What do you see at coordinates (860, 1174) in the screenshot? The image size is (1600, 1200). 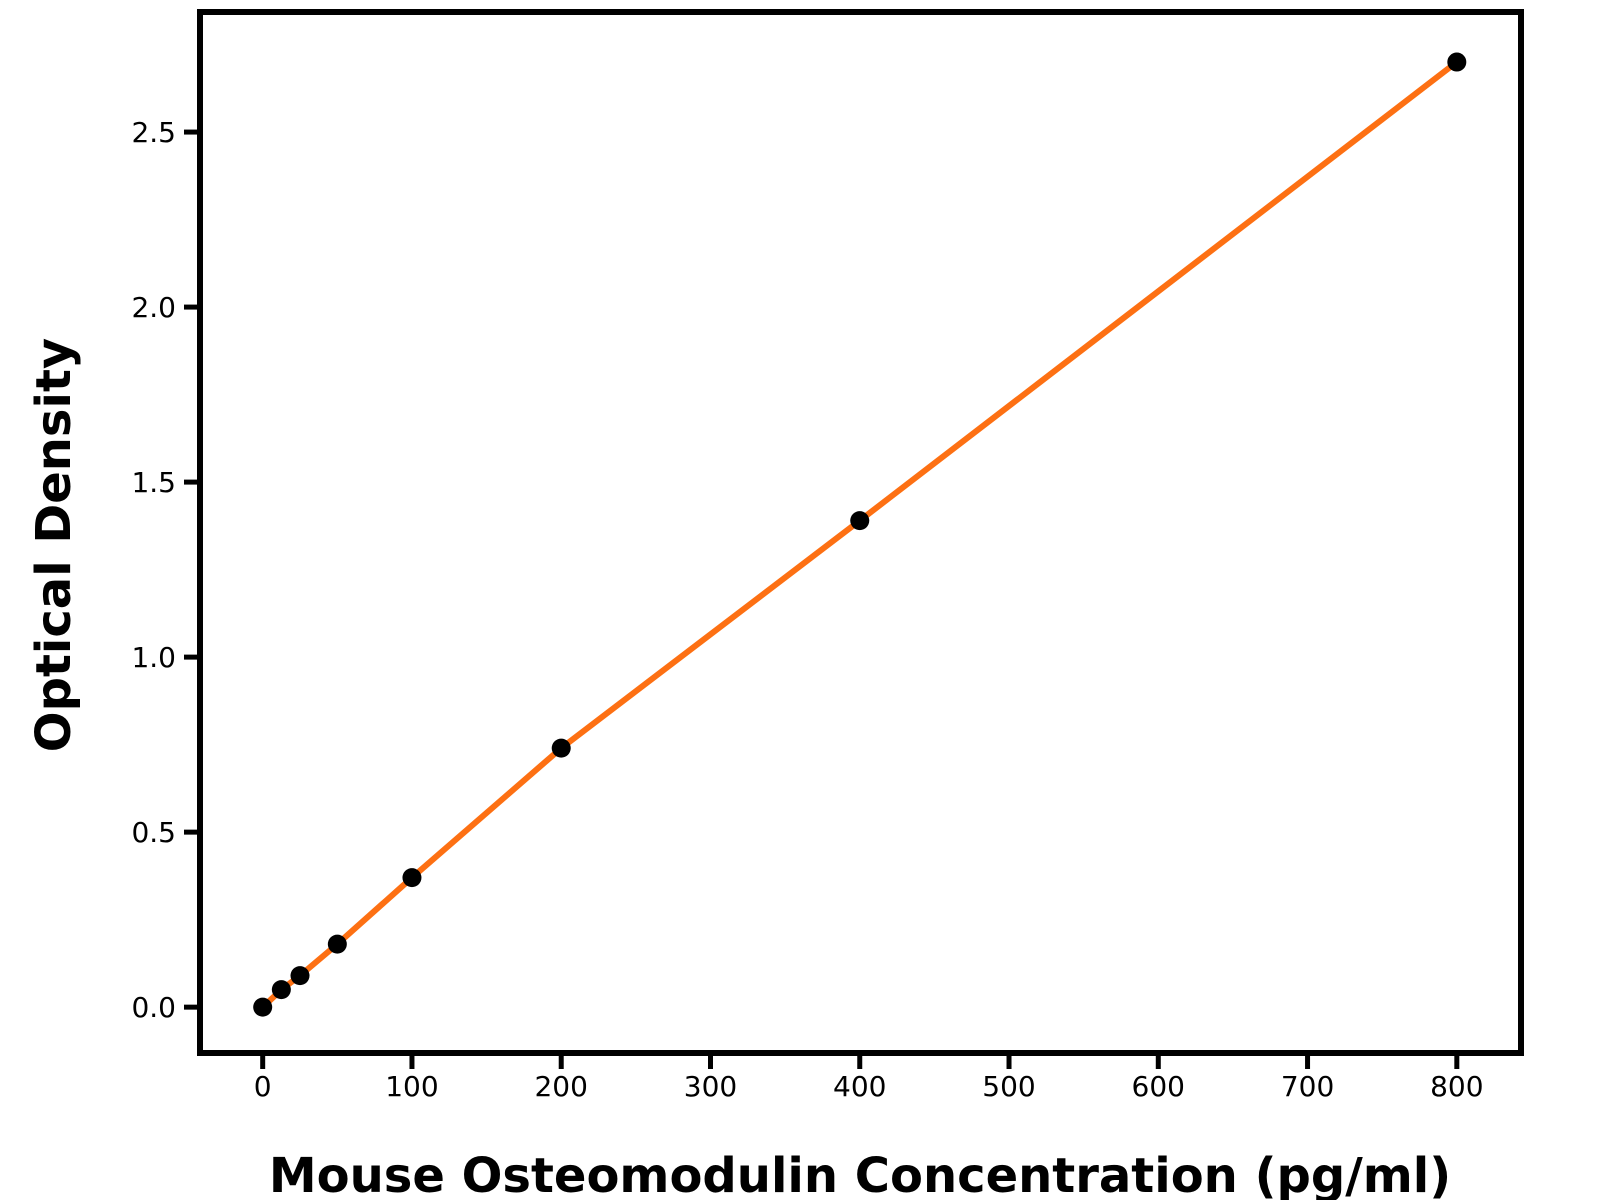 I see `x-axis-label: Mouse Osteomodulin Concentration (pg/ml)` at bounding box center [860, 1174].